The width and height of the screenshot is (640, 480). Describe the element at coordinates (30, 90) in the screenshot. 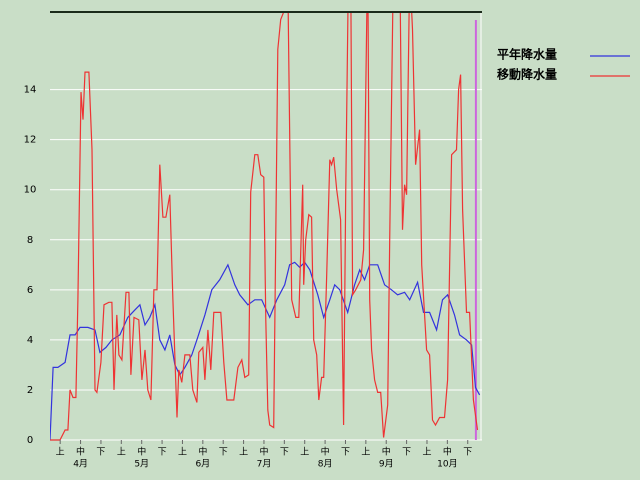

I see `y-tick-label: 14` at that location.